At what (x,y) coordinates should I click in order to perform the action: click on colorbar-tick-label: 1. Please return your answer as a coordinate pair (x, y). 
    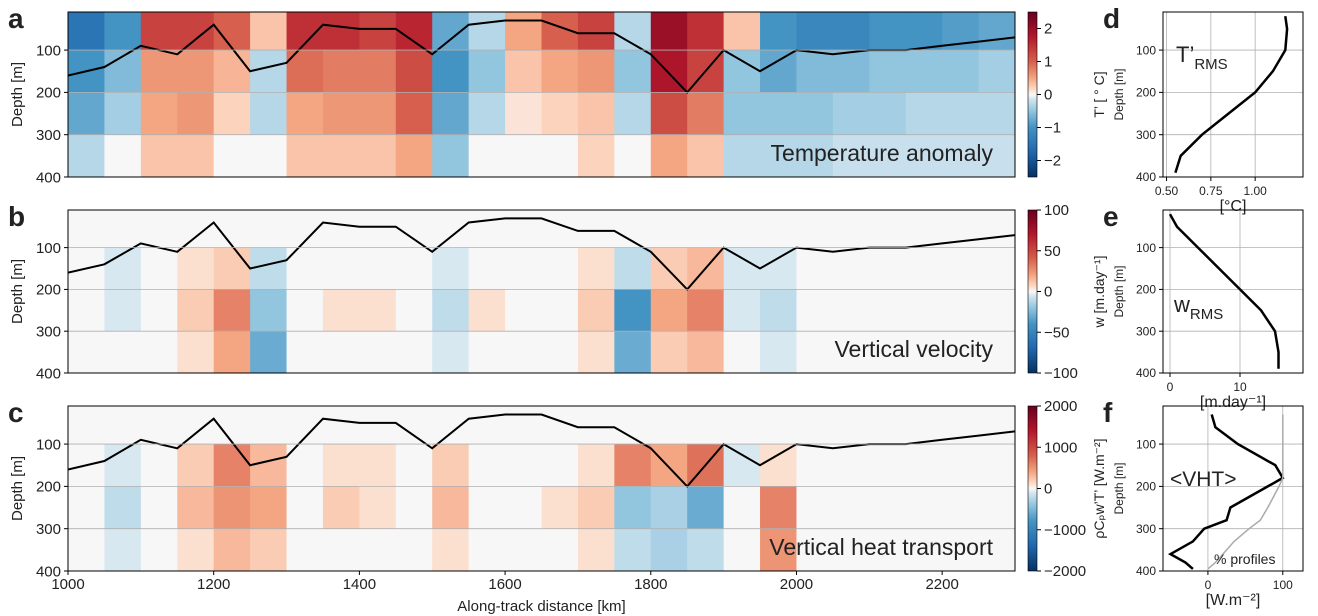
    Looking at the image, I should click on (1048, 62).